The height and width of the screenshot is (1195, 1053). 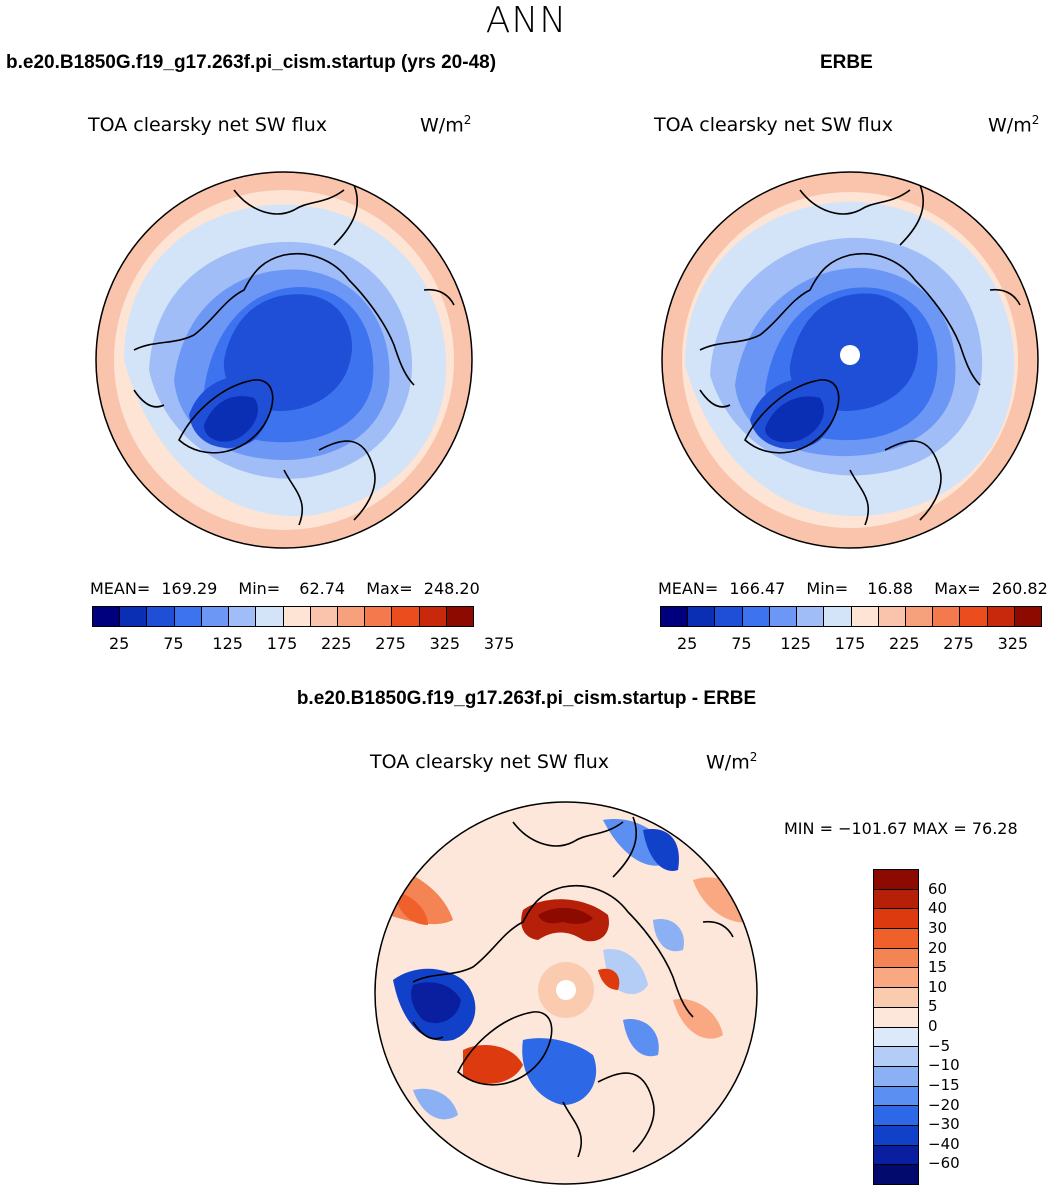 I want to click on diff-polar-map, so click(x=566, y=993).